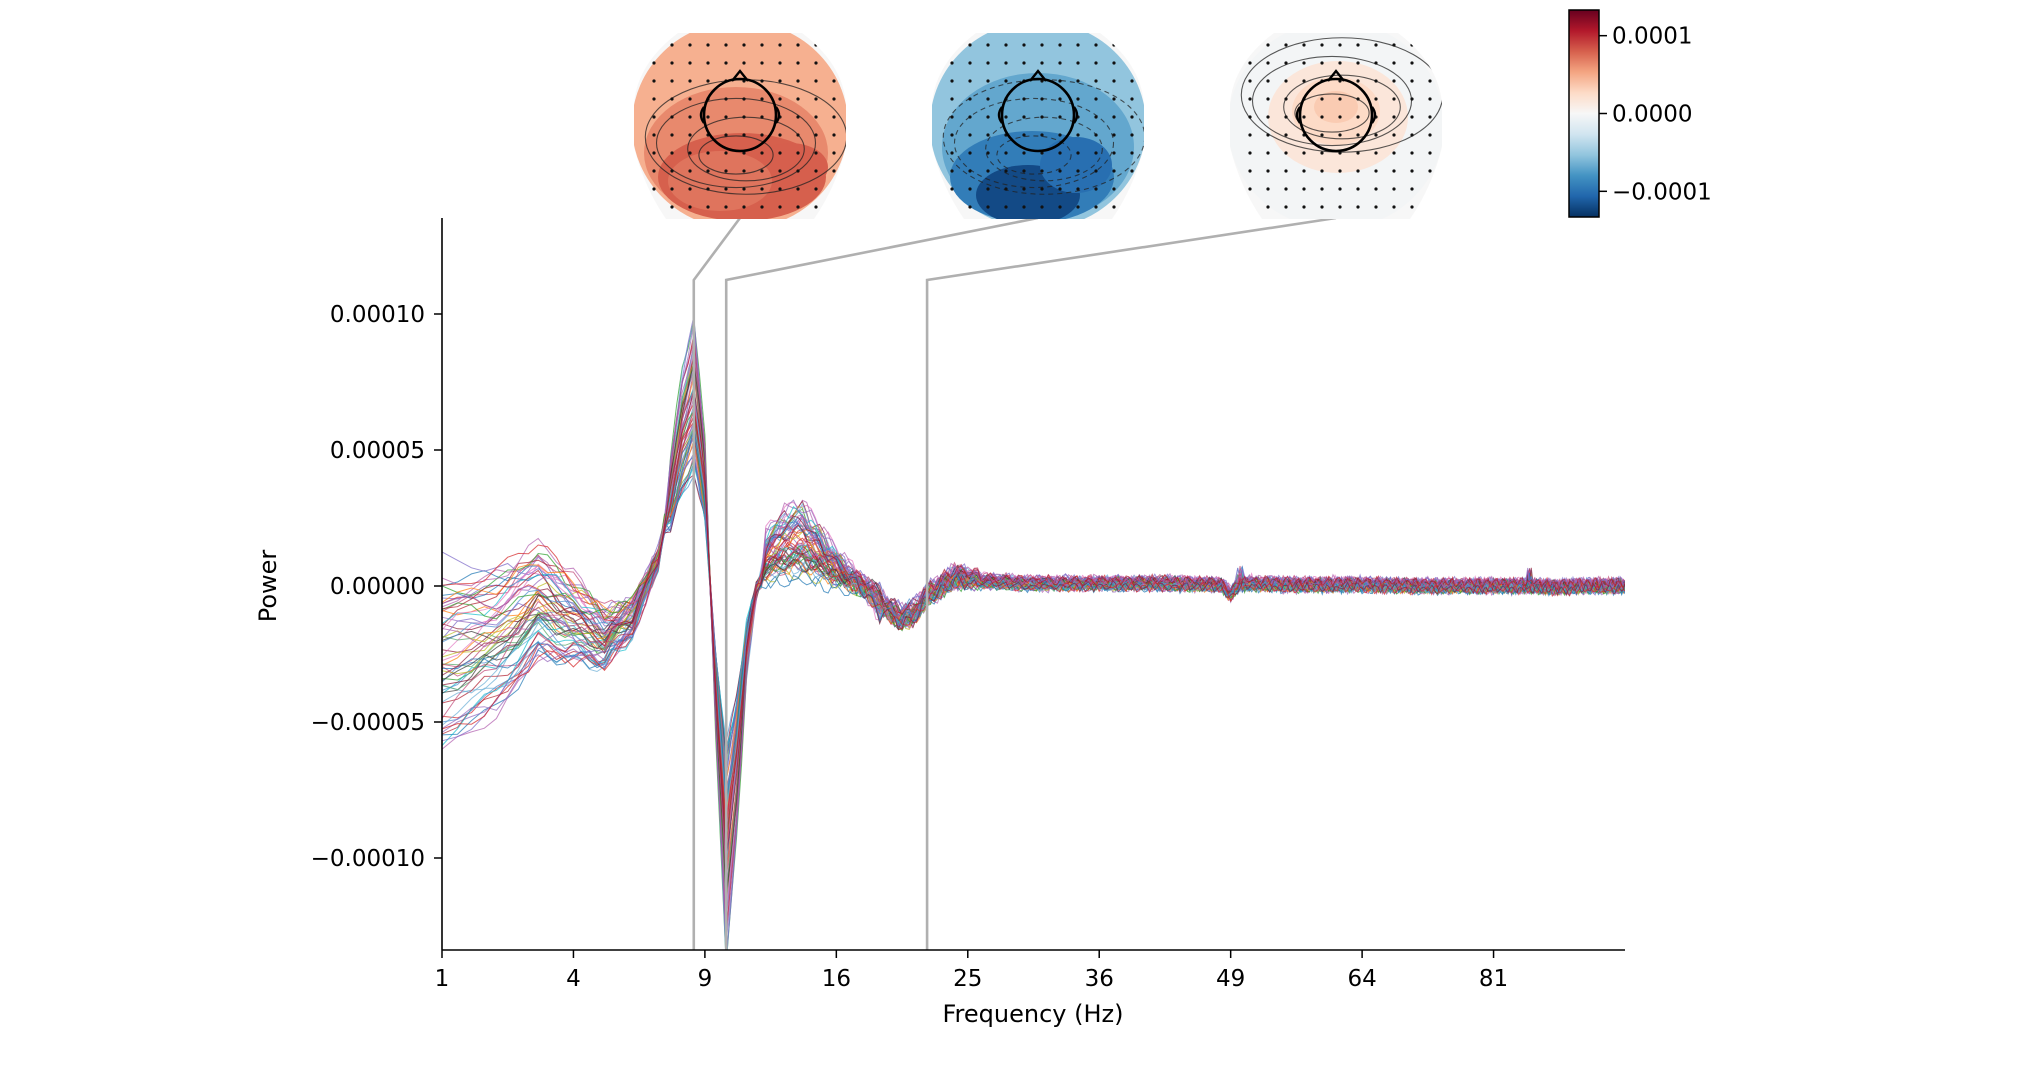 The image size is (2028, 1080). I want to click on colorbar: 0.0001 0.0000 −0.0001, so click(1640, 113).